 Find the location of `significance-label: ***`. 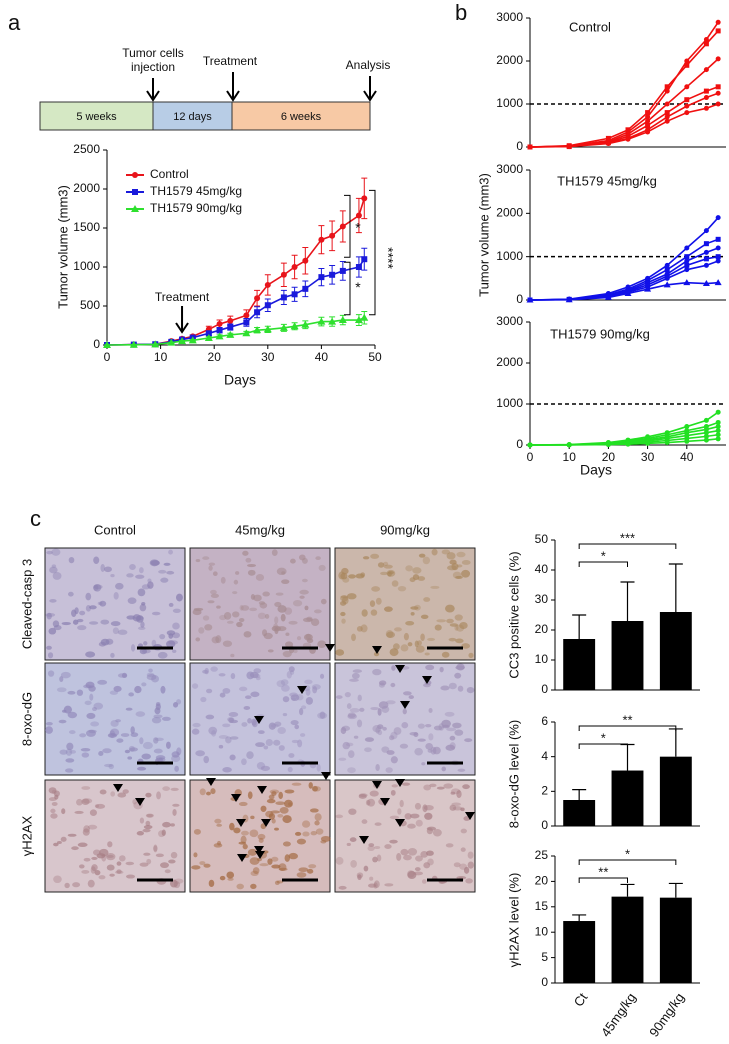

significance-label: *** is located at coordinates (627, 537).